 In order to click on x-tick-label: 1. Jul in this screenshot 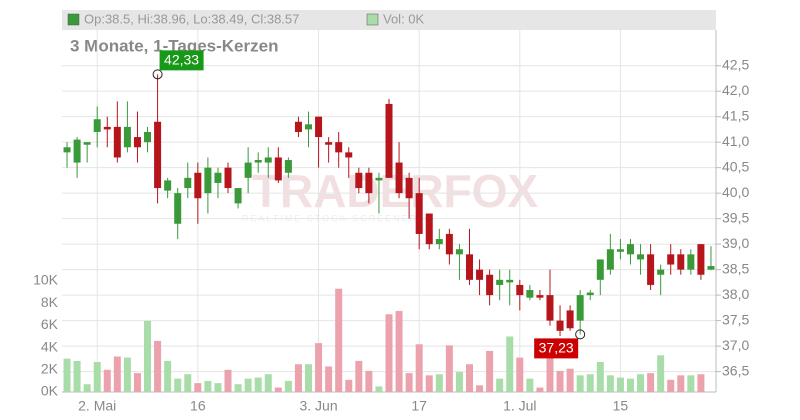, I will do `click(519, 406)`.